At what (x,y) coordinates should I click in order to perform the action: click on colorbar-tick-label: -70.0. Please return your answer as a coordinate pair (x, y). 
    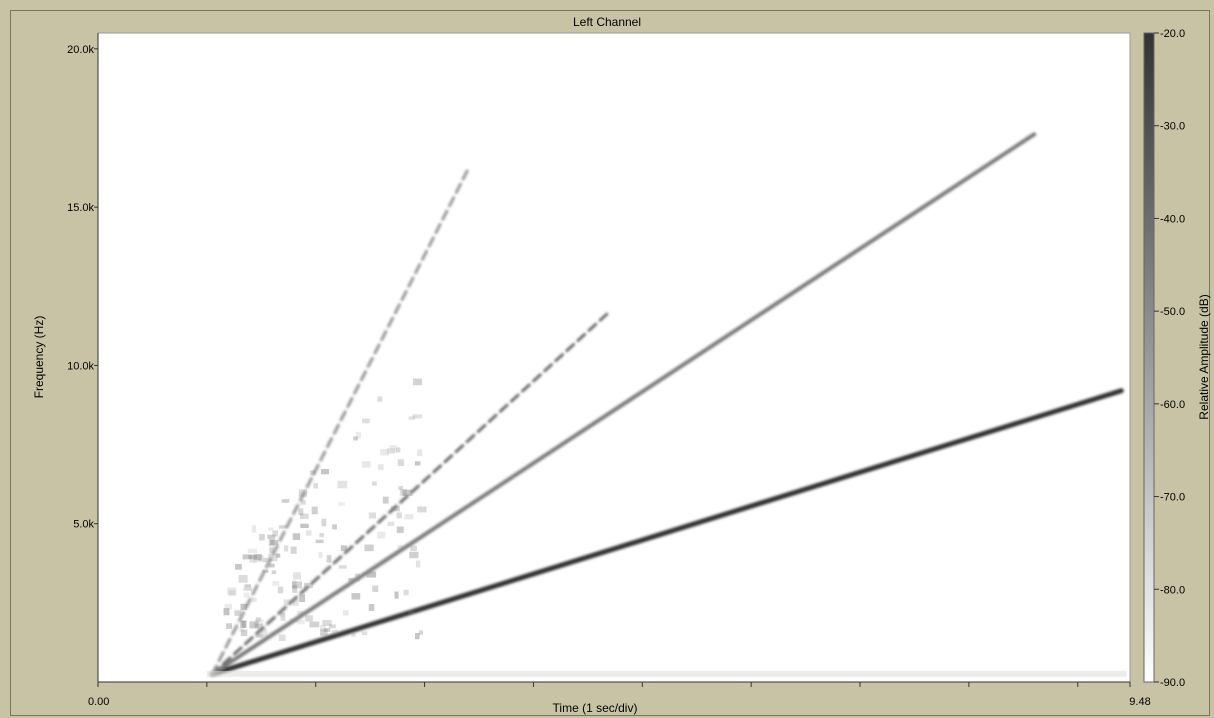
    Looking at the image, I should click on (1172, 498).